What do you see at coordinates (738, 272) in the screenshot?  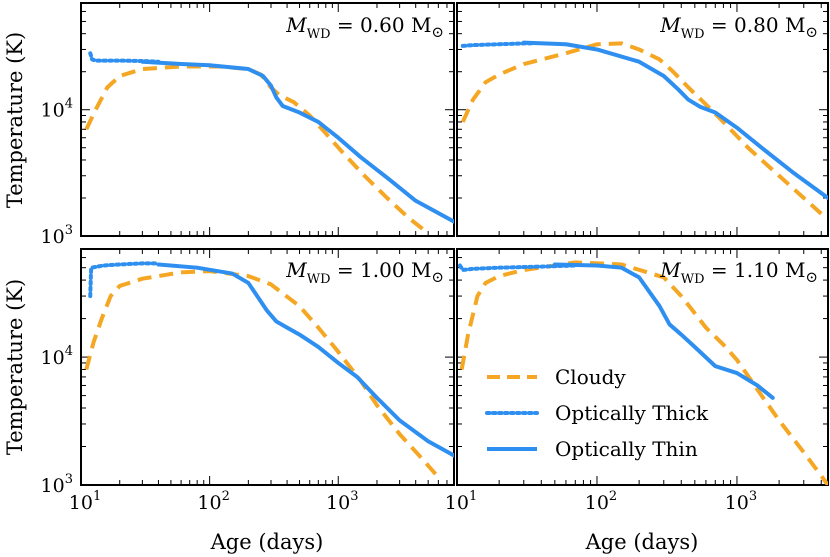 I see `panel-bottom-right-title: MWD = 1.10 M⊙` at bounding box center [738, 272].